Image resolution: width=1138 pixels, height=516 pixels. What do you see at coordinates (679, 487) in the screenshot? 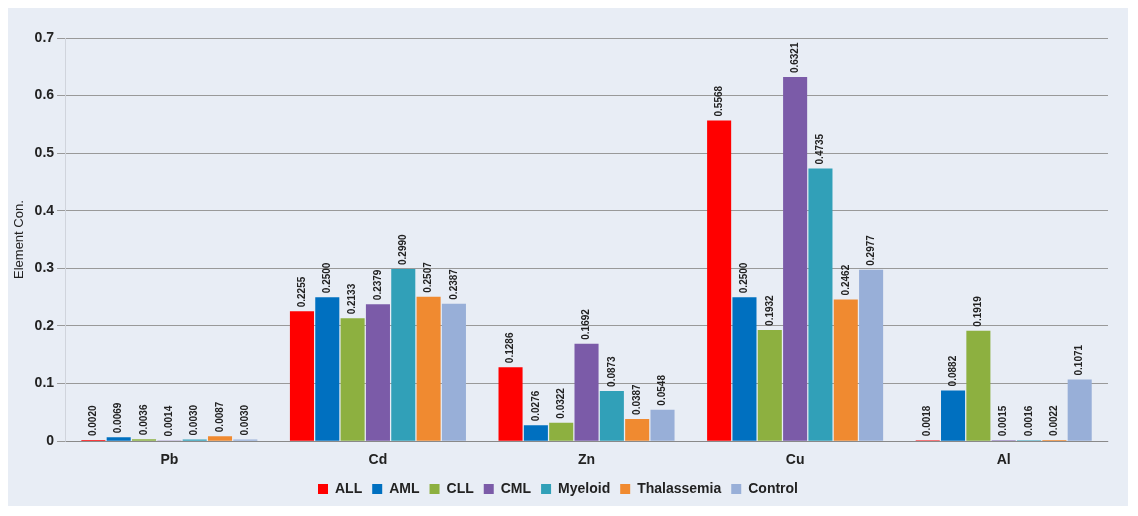
I see `legend-label: Thalassemia` at bounding box center [679, 487].